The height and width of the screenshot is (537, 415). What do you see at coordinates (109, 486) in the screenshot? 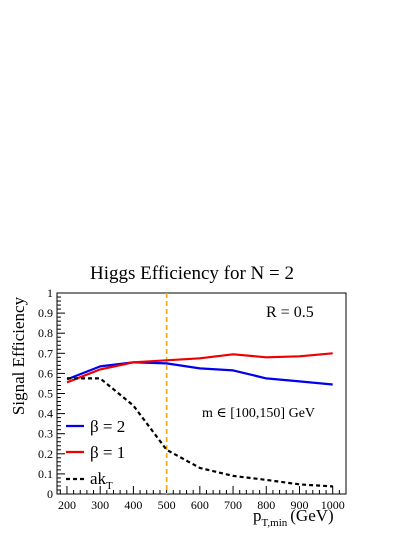
I see `legend-label-akt-sub: T` at bounding box center [109, 486].